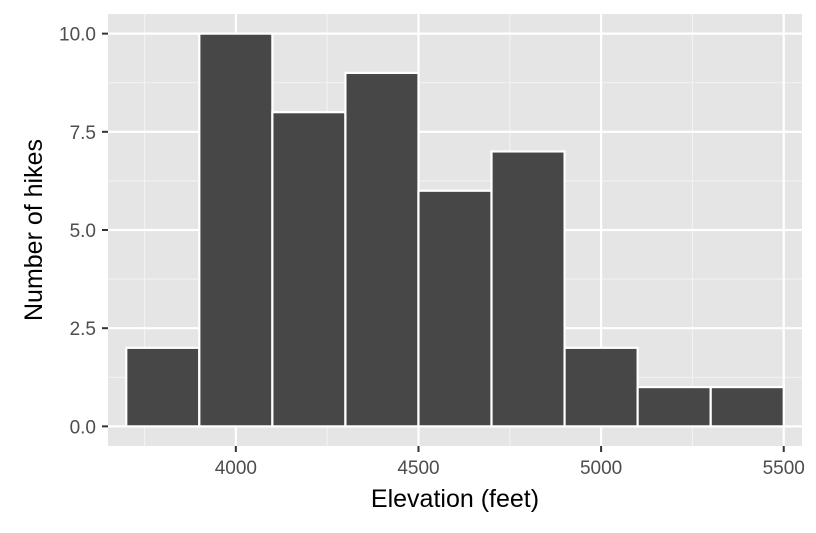 This screenshot has height=533, width=816. Describe the element at coordinates (83, 231) in the screenshot. I see `y-tick-label: 5.0` at that location.